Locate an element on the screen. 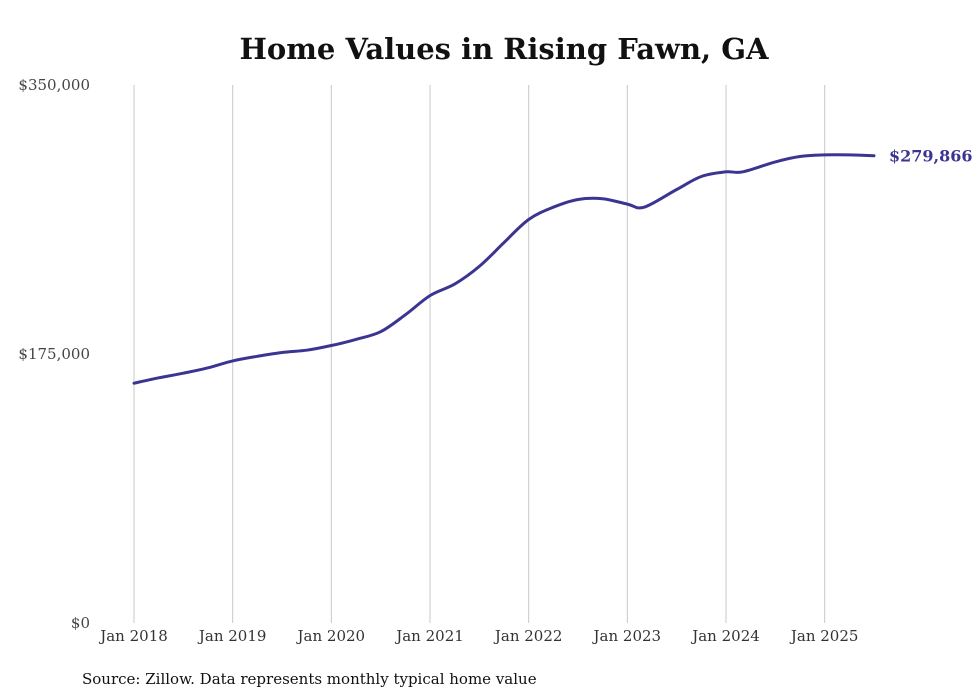 The height and width of the screenshot is (699, 980). end-value-label: $279,866 is located at coordinates (931, 156).